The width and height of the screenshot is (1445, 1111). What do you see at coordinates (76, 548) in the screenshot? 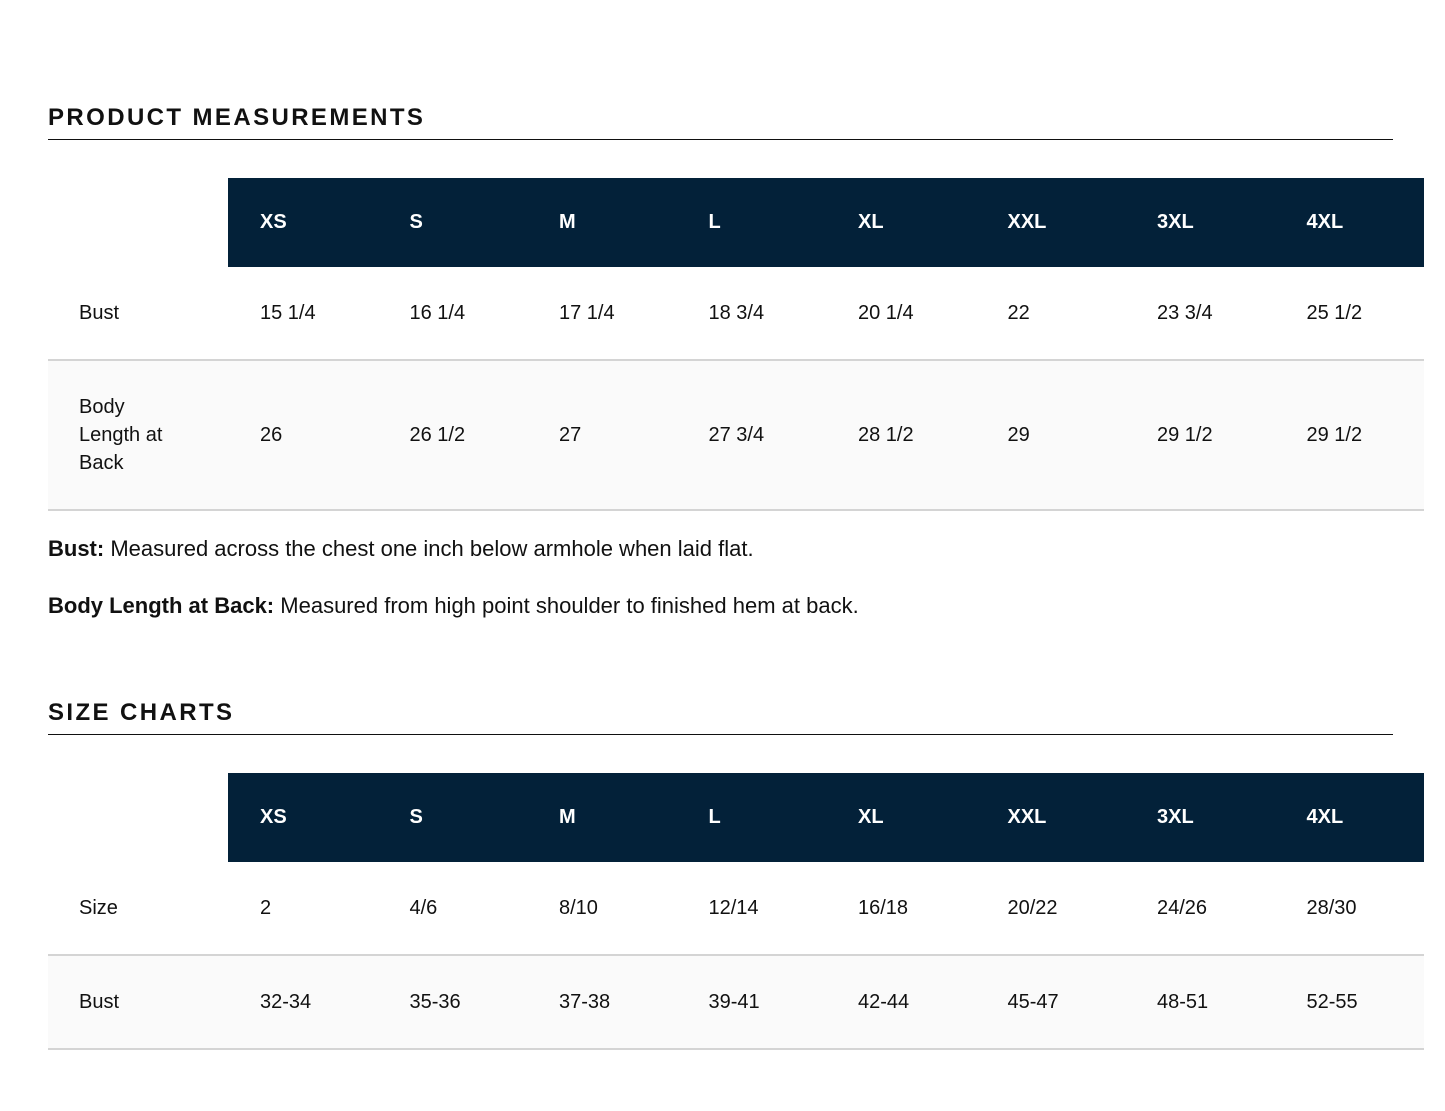
I see `note-term: Bust:` at bounding box center [76, 548].